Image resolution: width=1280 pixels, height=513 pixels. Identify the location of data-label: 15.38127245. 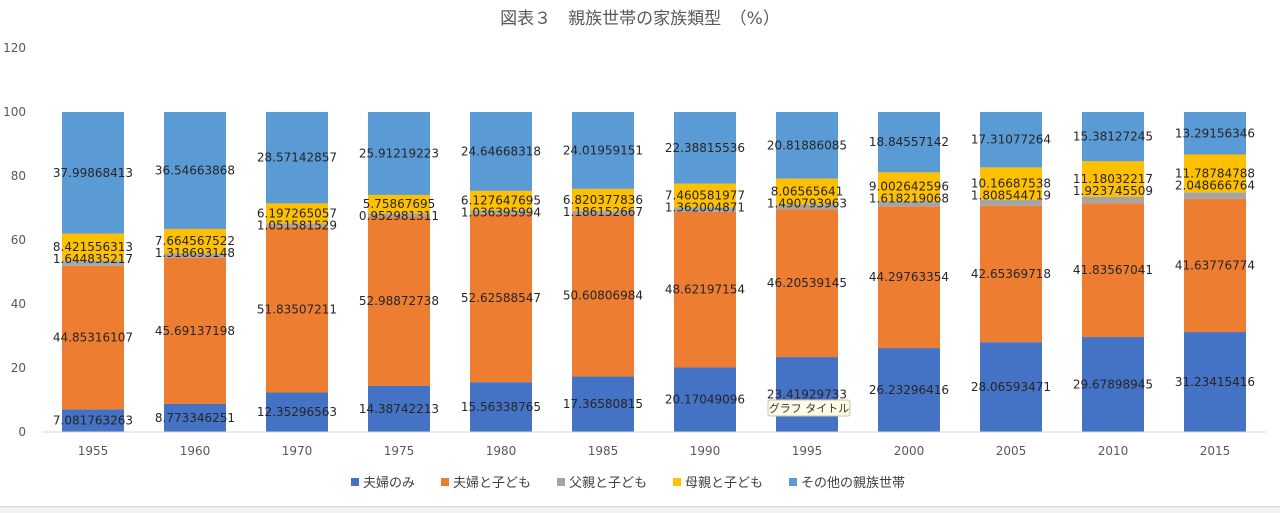
(1113, 137).